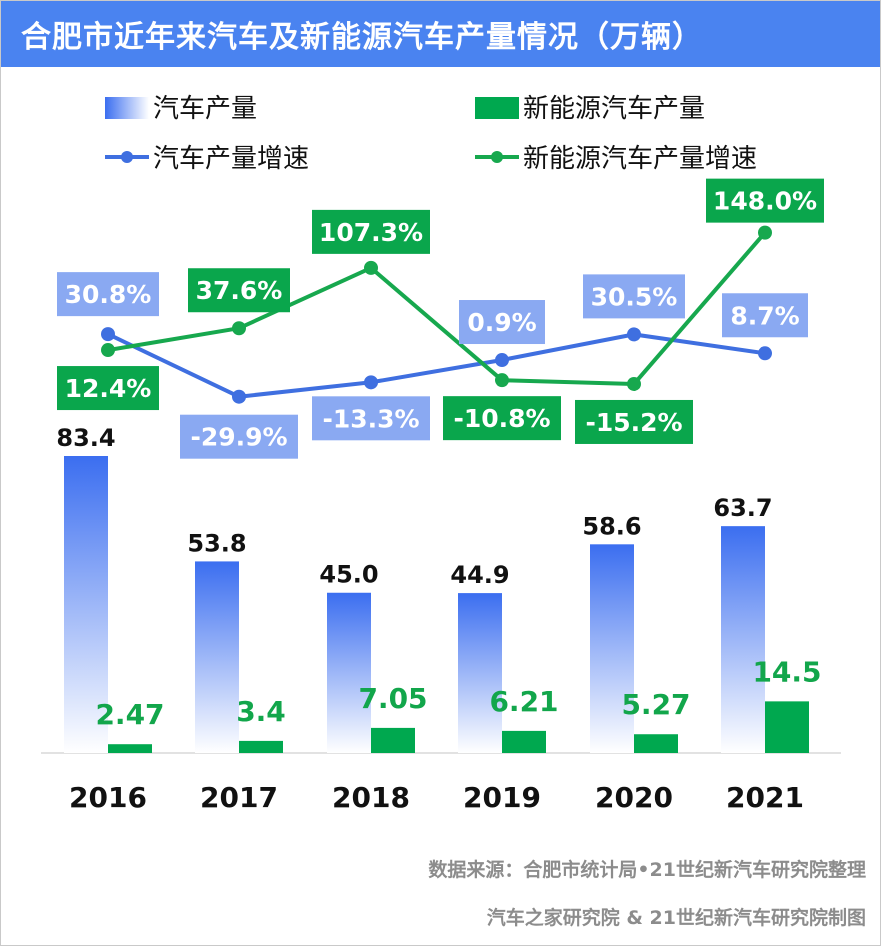  I want to click on point-label-bg-nev-growth-2017, so click(239, 290).